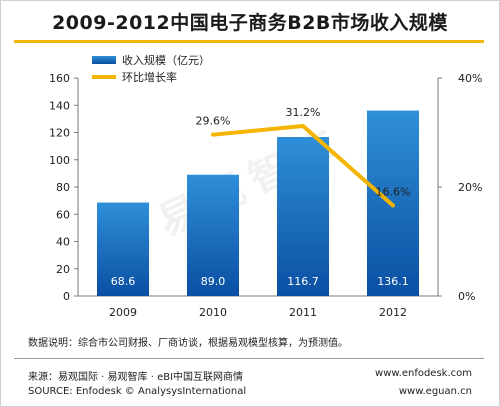  What do you see at coordinates (59, 160) in the screenshot?
I see `y-left-tick-label: 100` at bounding box center [59, 160].